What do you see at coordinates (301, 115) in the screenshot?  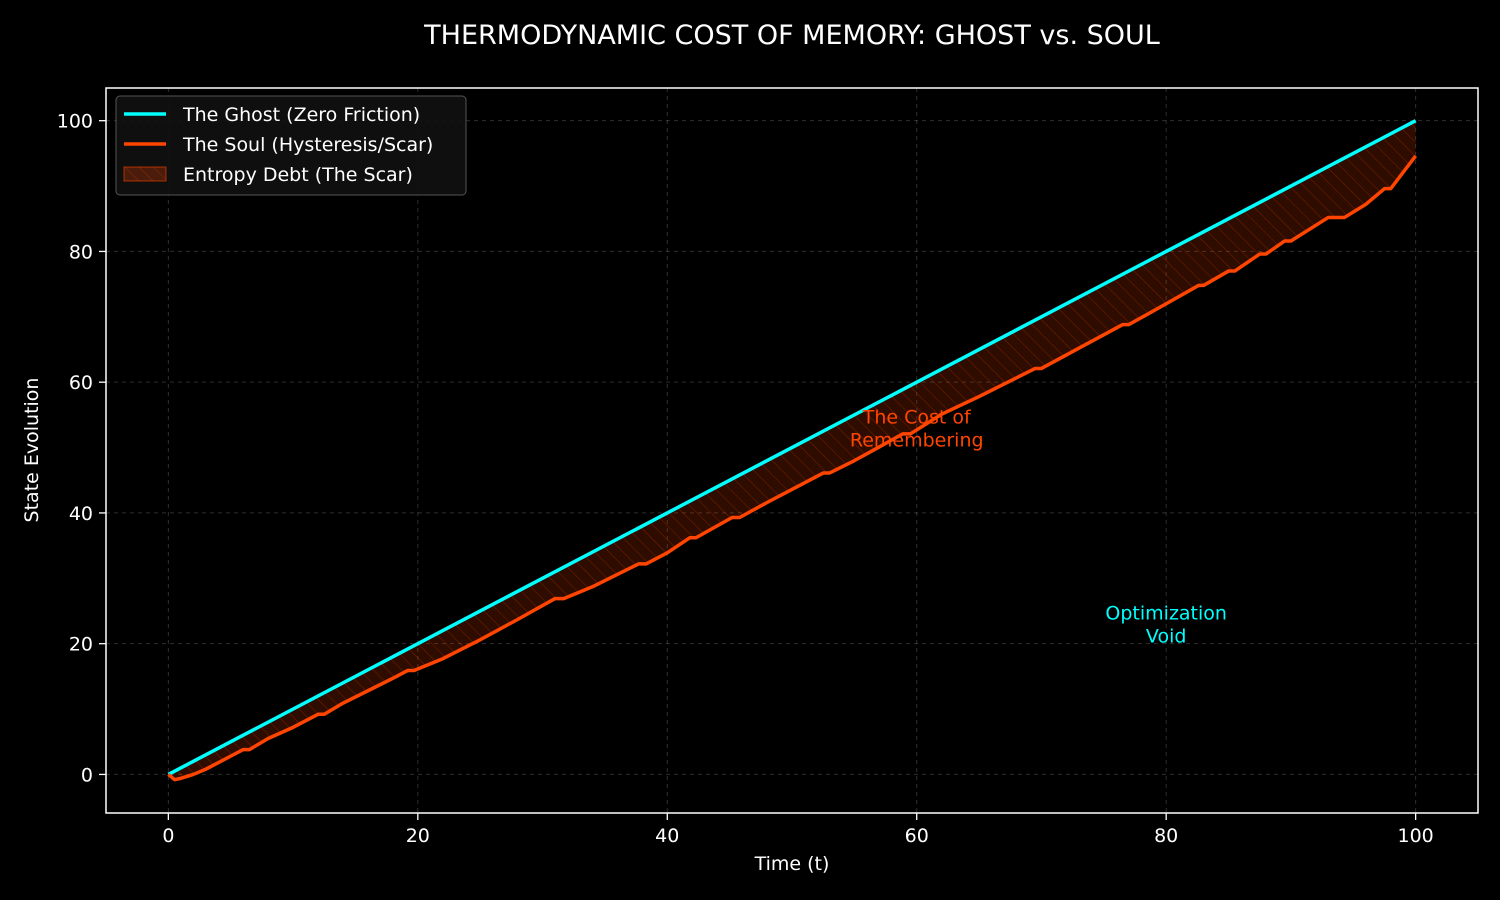 I see `legend-item-ghost-label: The Ghost (Zero Friction)` at bounding box center [301, 115].